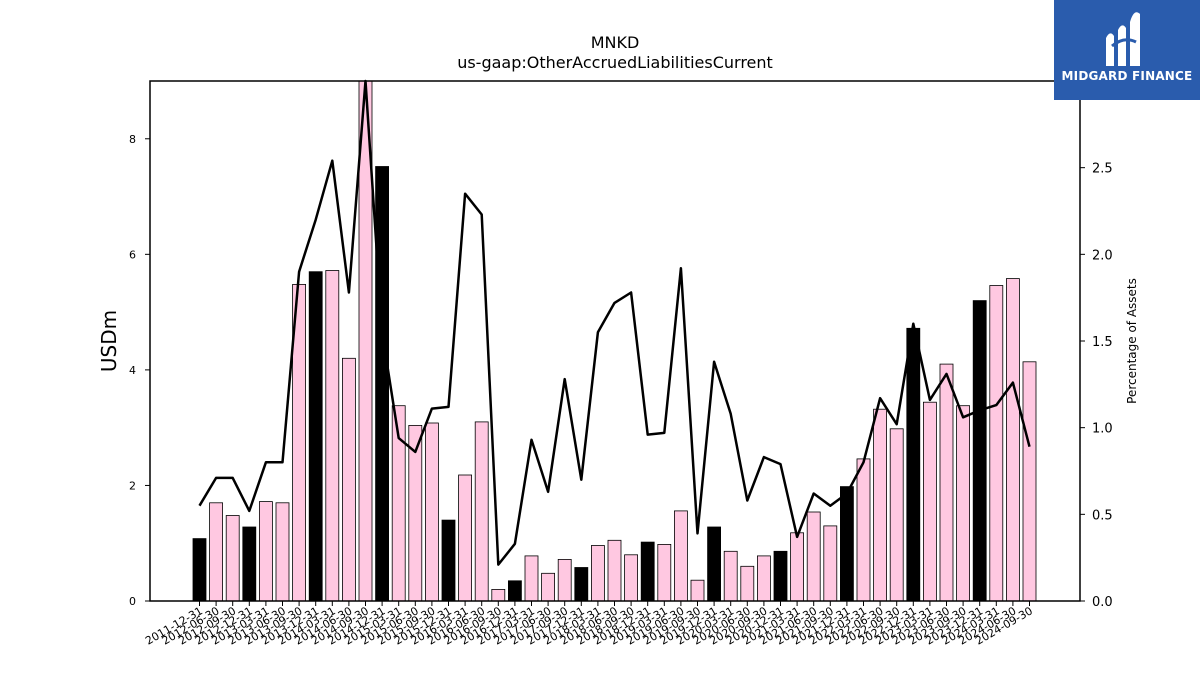 The image size is (1200, 675). I want to click on y-tick-label: 4, so click(132, 370).